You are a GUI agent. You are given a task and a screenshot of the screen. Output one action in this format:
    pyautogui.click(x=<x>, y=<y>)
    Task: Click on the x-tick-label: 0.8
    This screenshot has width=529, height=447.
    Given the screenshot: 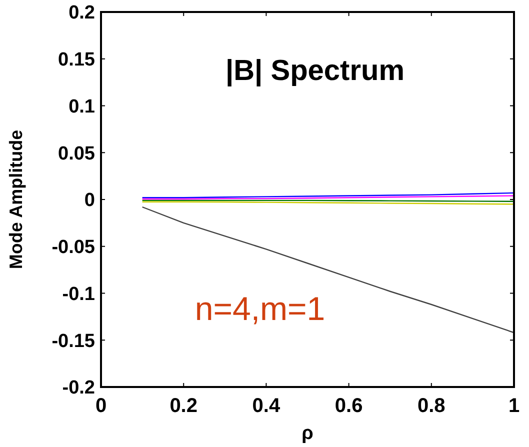 What is the action you would take?
    pyautogui.click(x=431, y=406)
    